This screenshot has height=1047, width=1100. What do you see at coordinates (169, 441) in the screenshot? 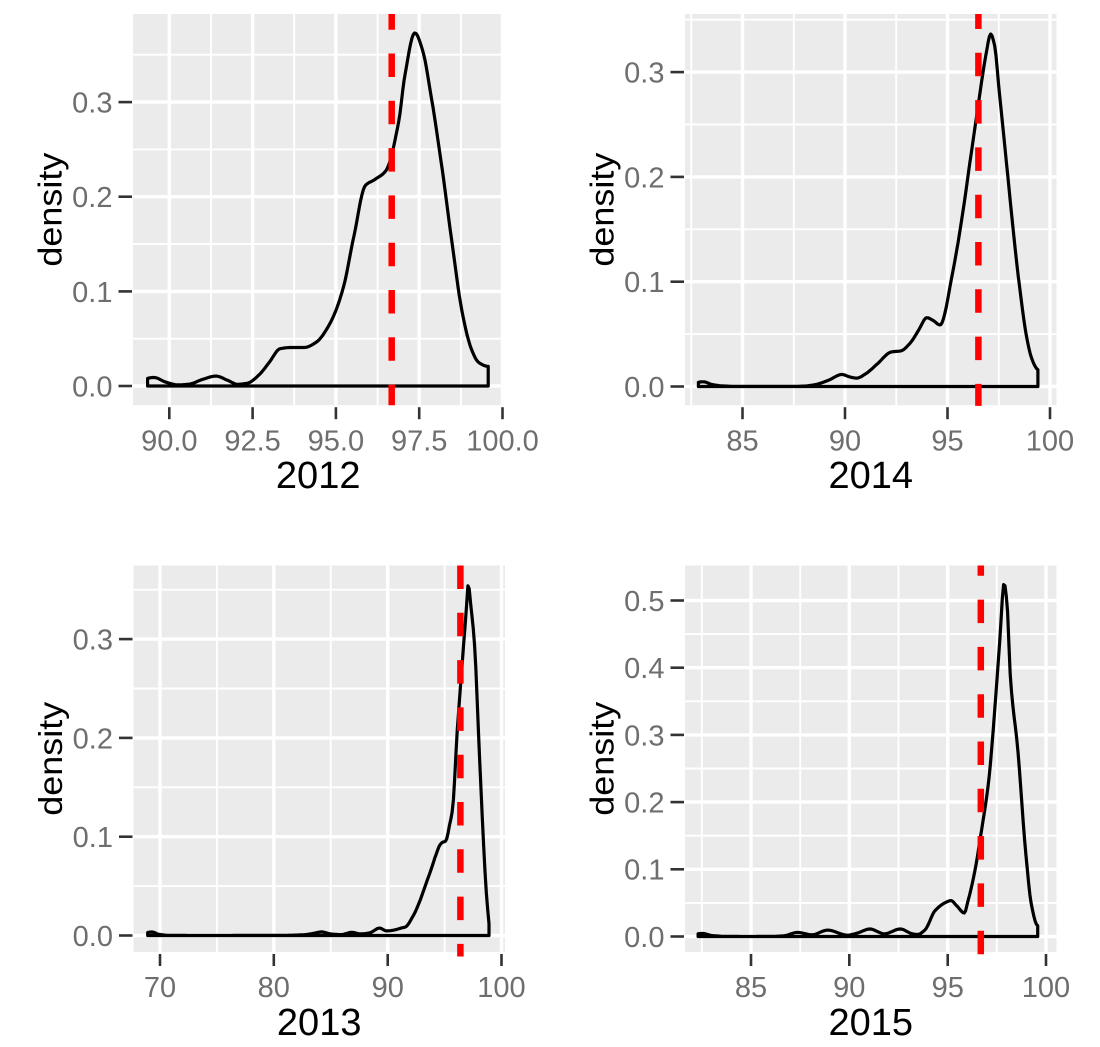
I see `svg-text: 90.0` at bounding box center [169, 441].